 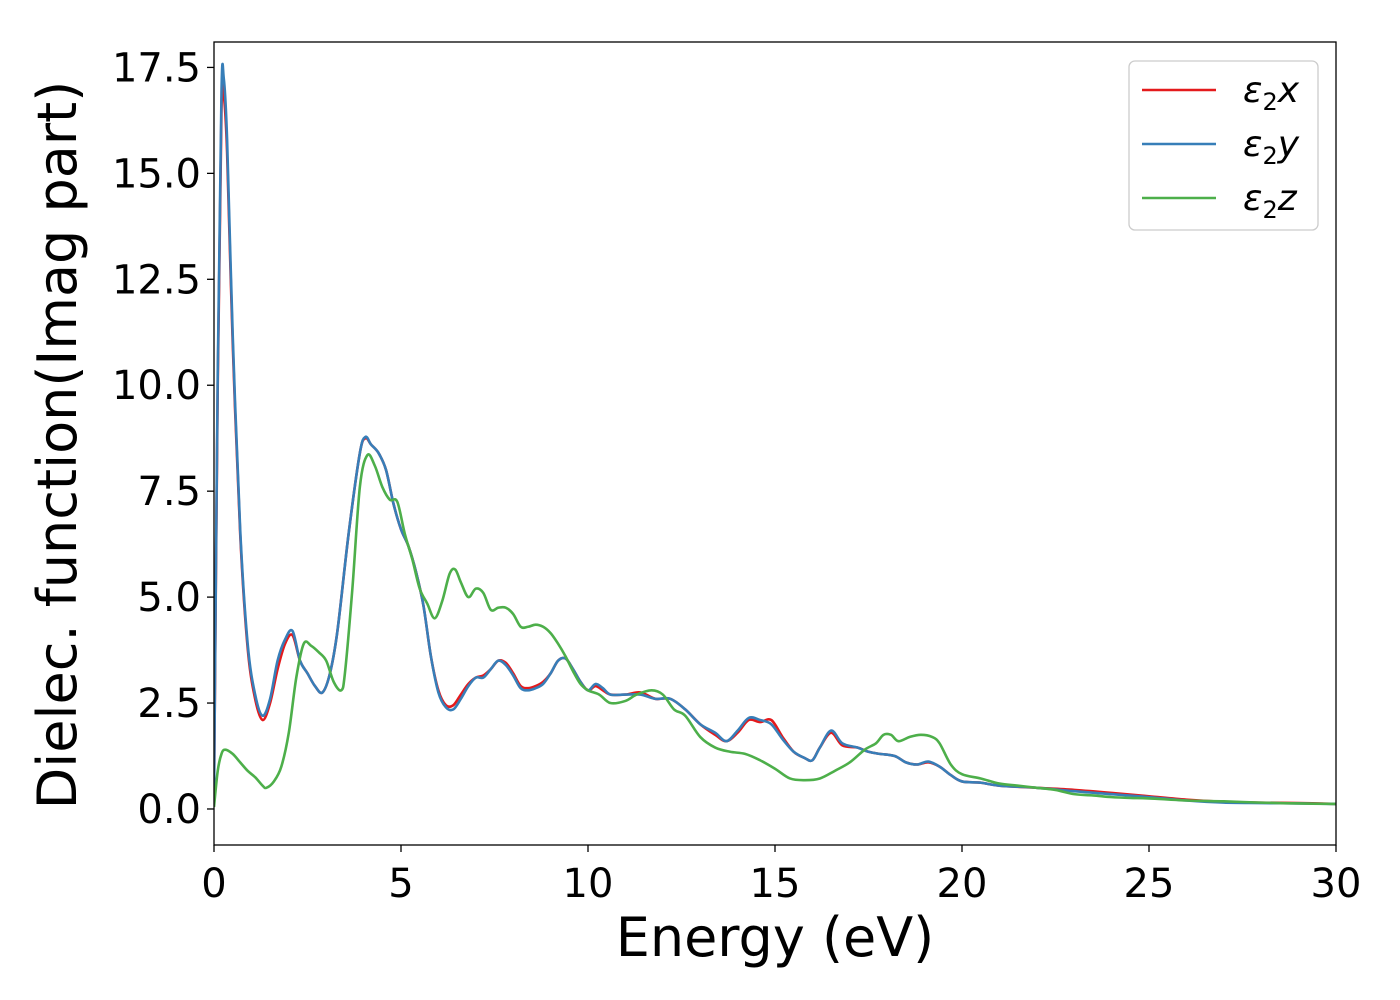 I want to click on y-tick-label: 0.0, so click(x=169, y=810).